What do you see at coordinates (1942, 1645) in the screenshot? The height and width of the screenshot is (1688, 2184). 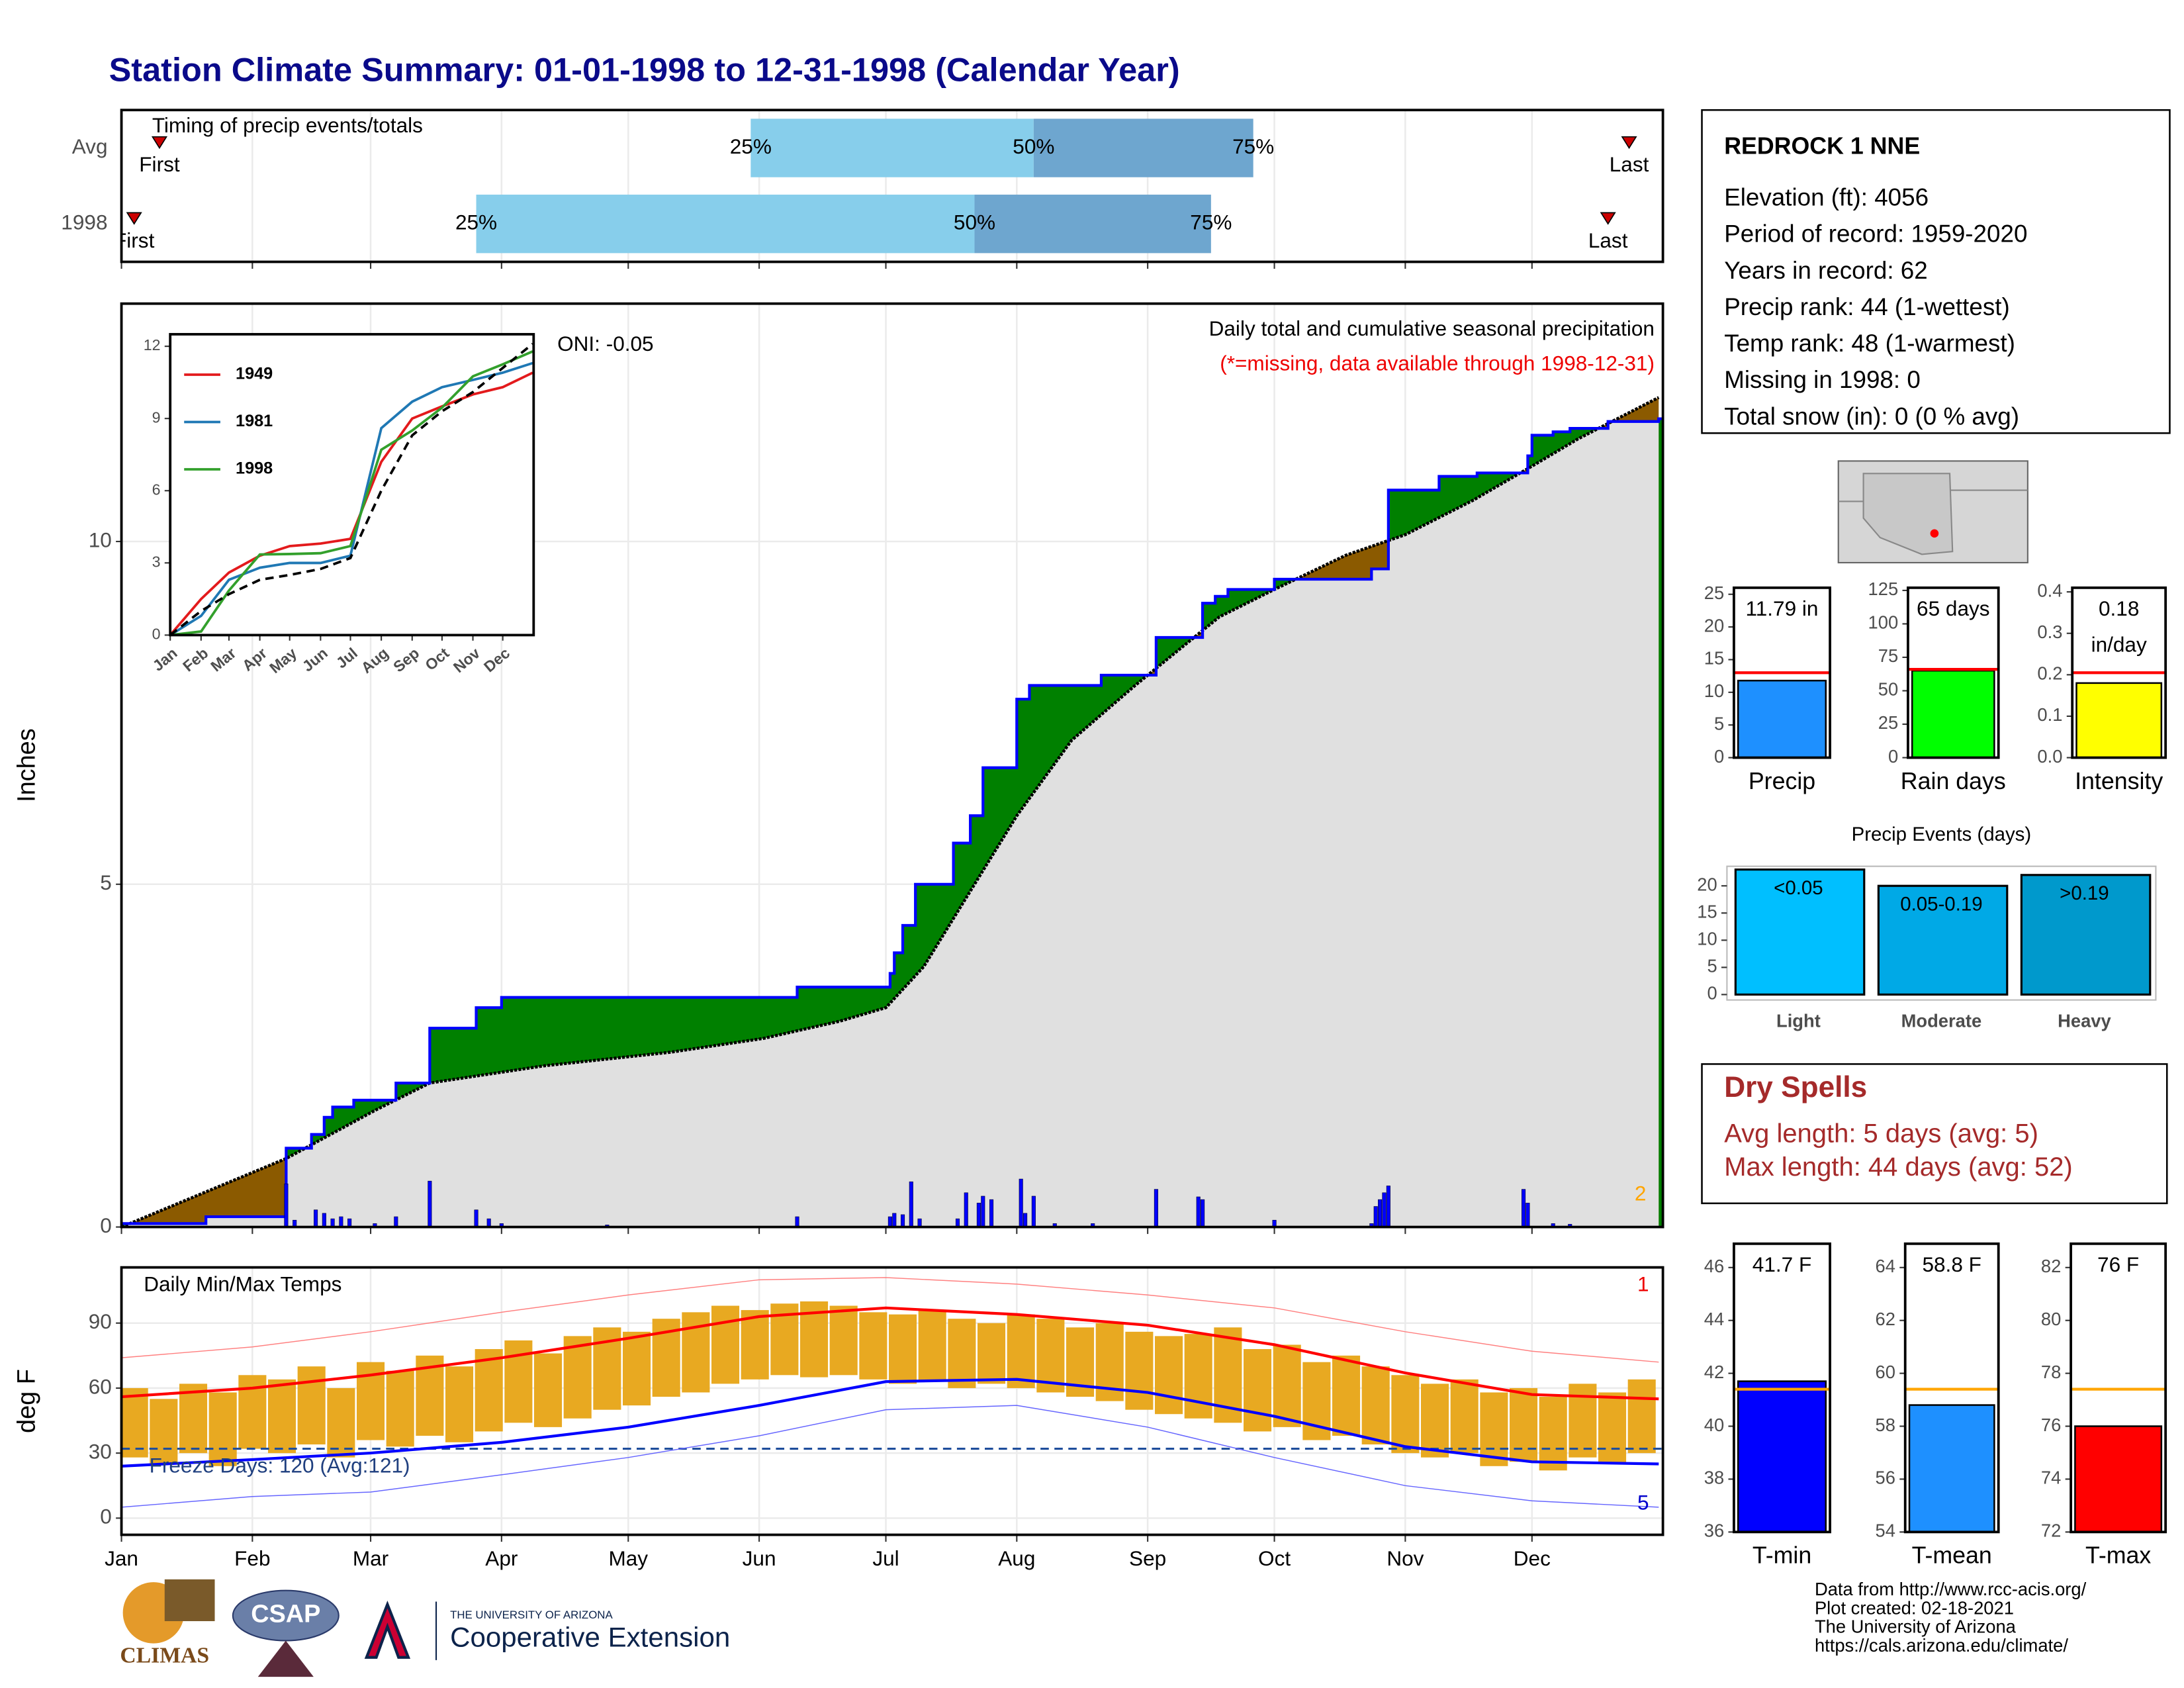 I see `credit-line: https://cals.arizona.edu/climate/` at bounding box center [1942, 1645].